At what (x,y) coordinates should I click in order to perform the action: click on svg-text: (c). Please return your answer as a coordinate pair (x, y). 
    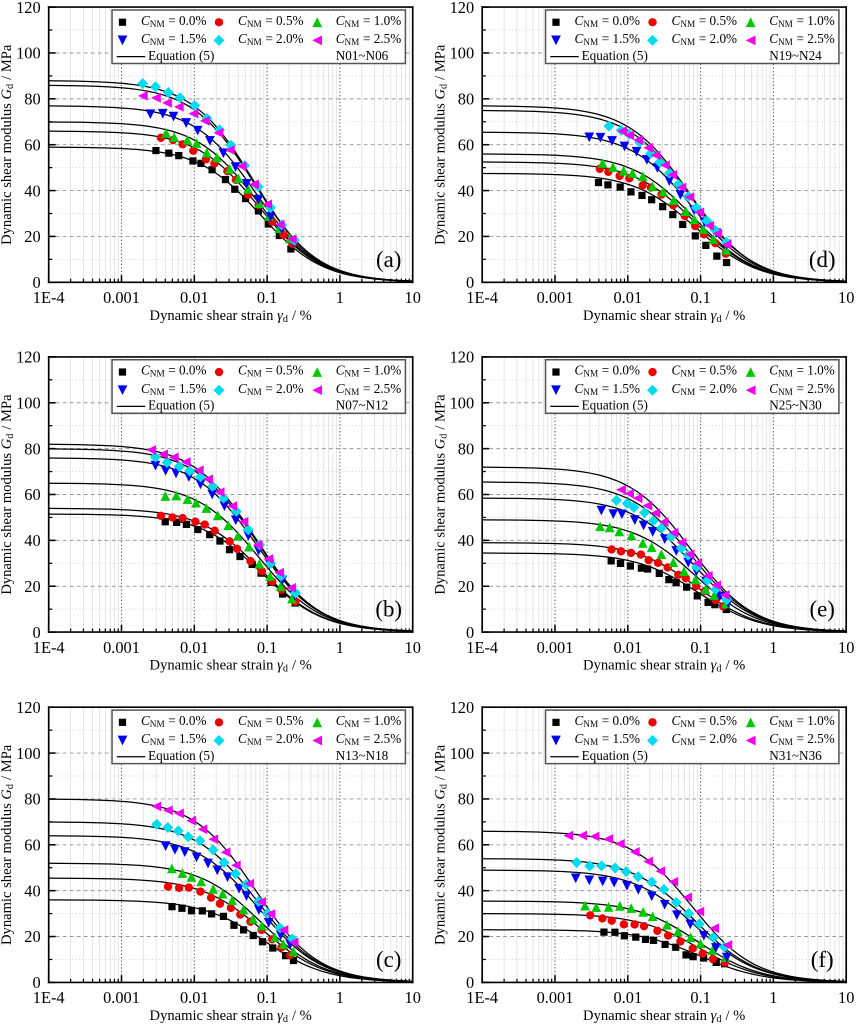
    Looking at the image, I should click on (388, 959).